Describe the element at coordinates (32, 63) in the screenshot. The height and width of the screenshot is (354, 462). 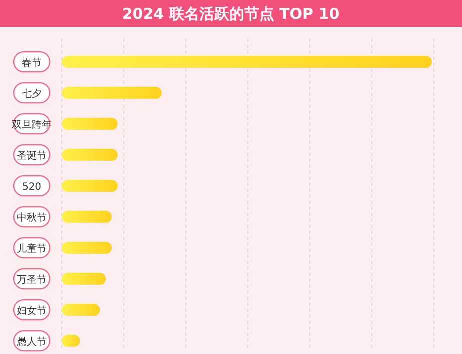
I see `y-tick-label: 春节` at that location.